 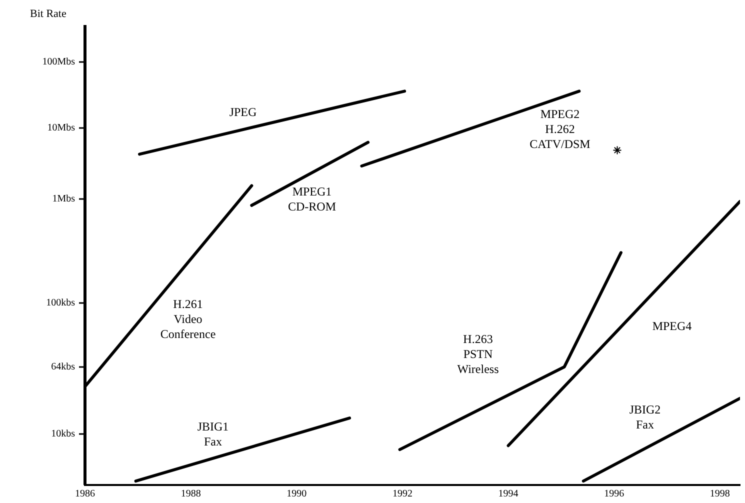 I want to click on x-tick-label: 1996, so click(x=614, y=494).